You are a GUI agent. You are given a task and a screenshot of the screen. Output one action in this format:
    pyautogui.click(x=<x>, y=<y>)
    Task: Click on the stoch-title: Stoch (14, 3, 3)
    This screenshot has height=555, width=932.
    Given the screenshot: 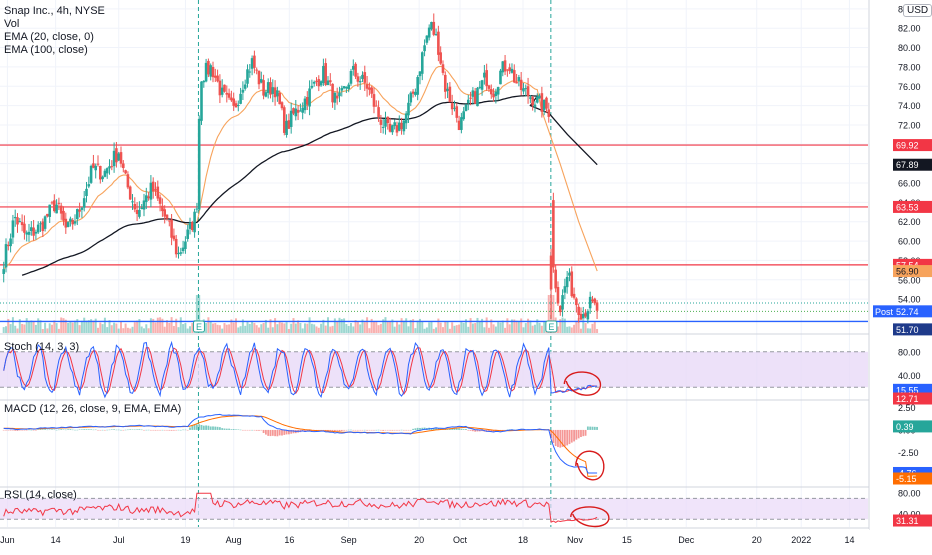 What is the action you would take?
    pyautogui.click(x=42, y=347)
    